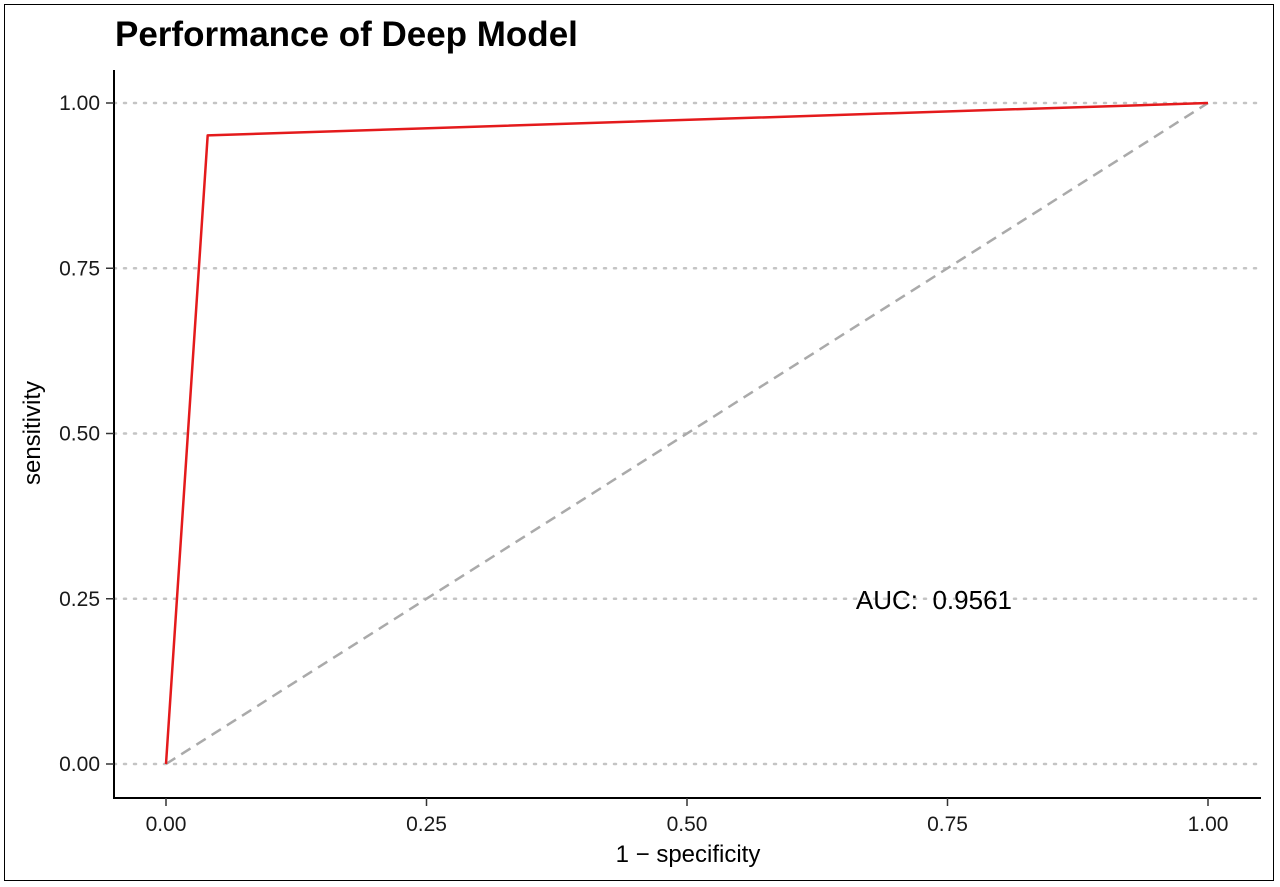 The height and width of the screenshot is (887, 1280). Describe the element at coordinates (166, 824) in the screenshot. I see `x-tick-label-0: 0.00` at that location.